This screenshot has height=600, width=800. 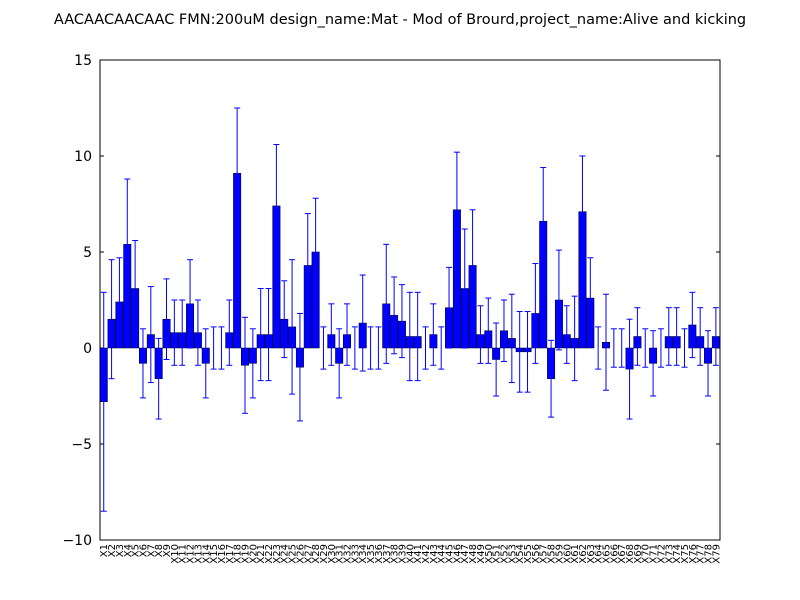 What do you see at coordinates (418, 554) in the screenshot?
I see `x-tick-label: X41` at bounding box center [418, 554].